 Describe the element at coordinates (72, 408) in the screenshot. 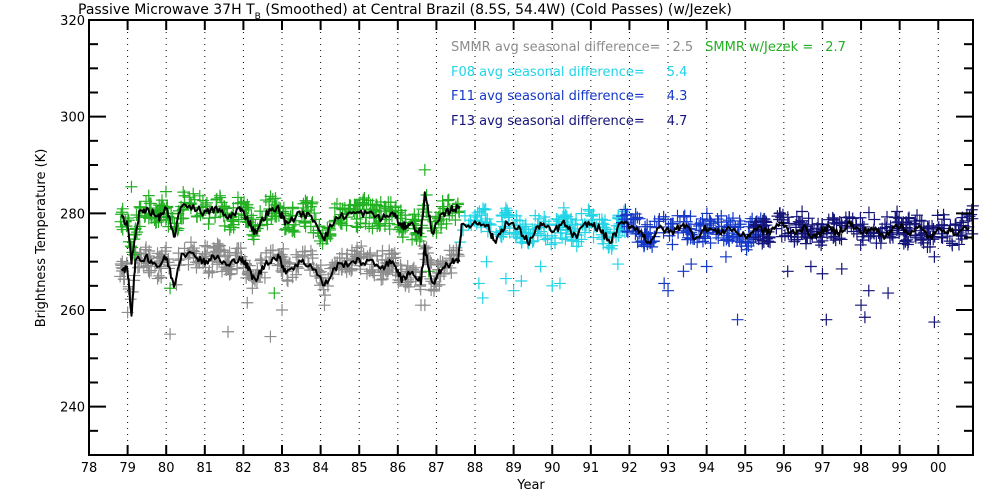

I see `y-tick-label: 240` at that location.